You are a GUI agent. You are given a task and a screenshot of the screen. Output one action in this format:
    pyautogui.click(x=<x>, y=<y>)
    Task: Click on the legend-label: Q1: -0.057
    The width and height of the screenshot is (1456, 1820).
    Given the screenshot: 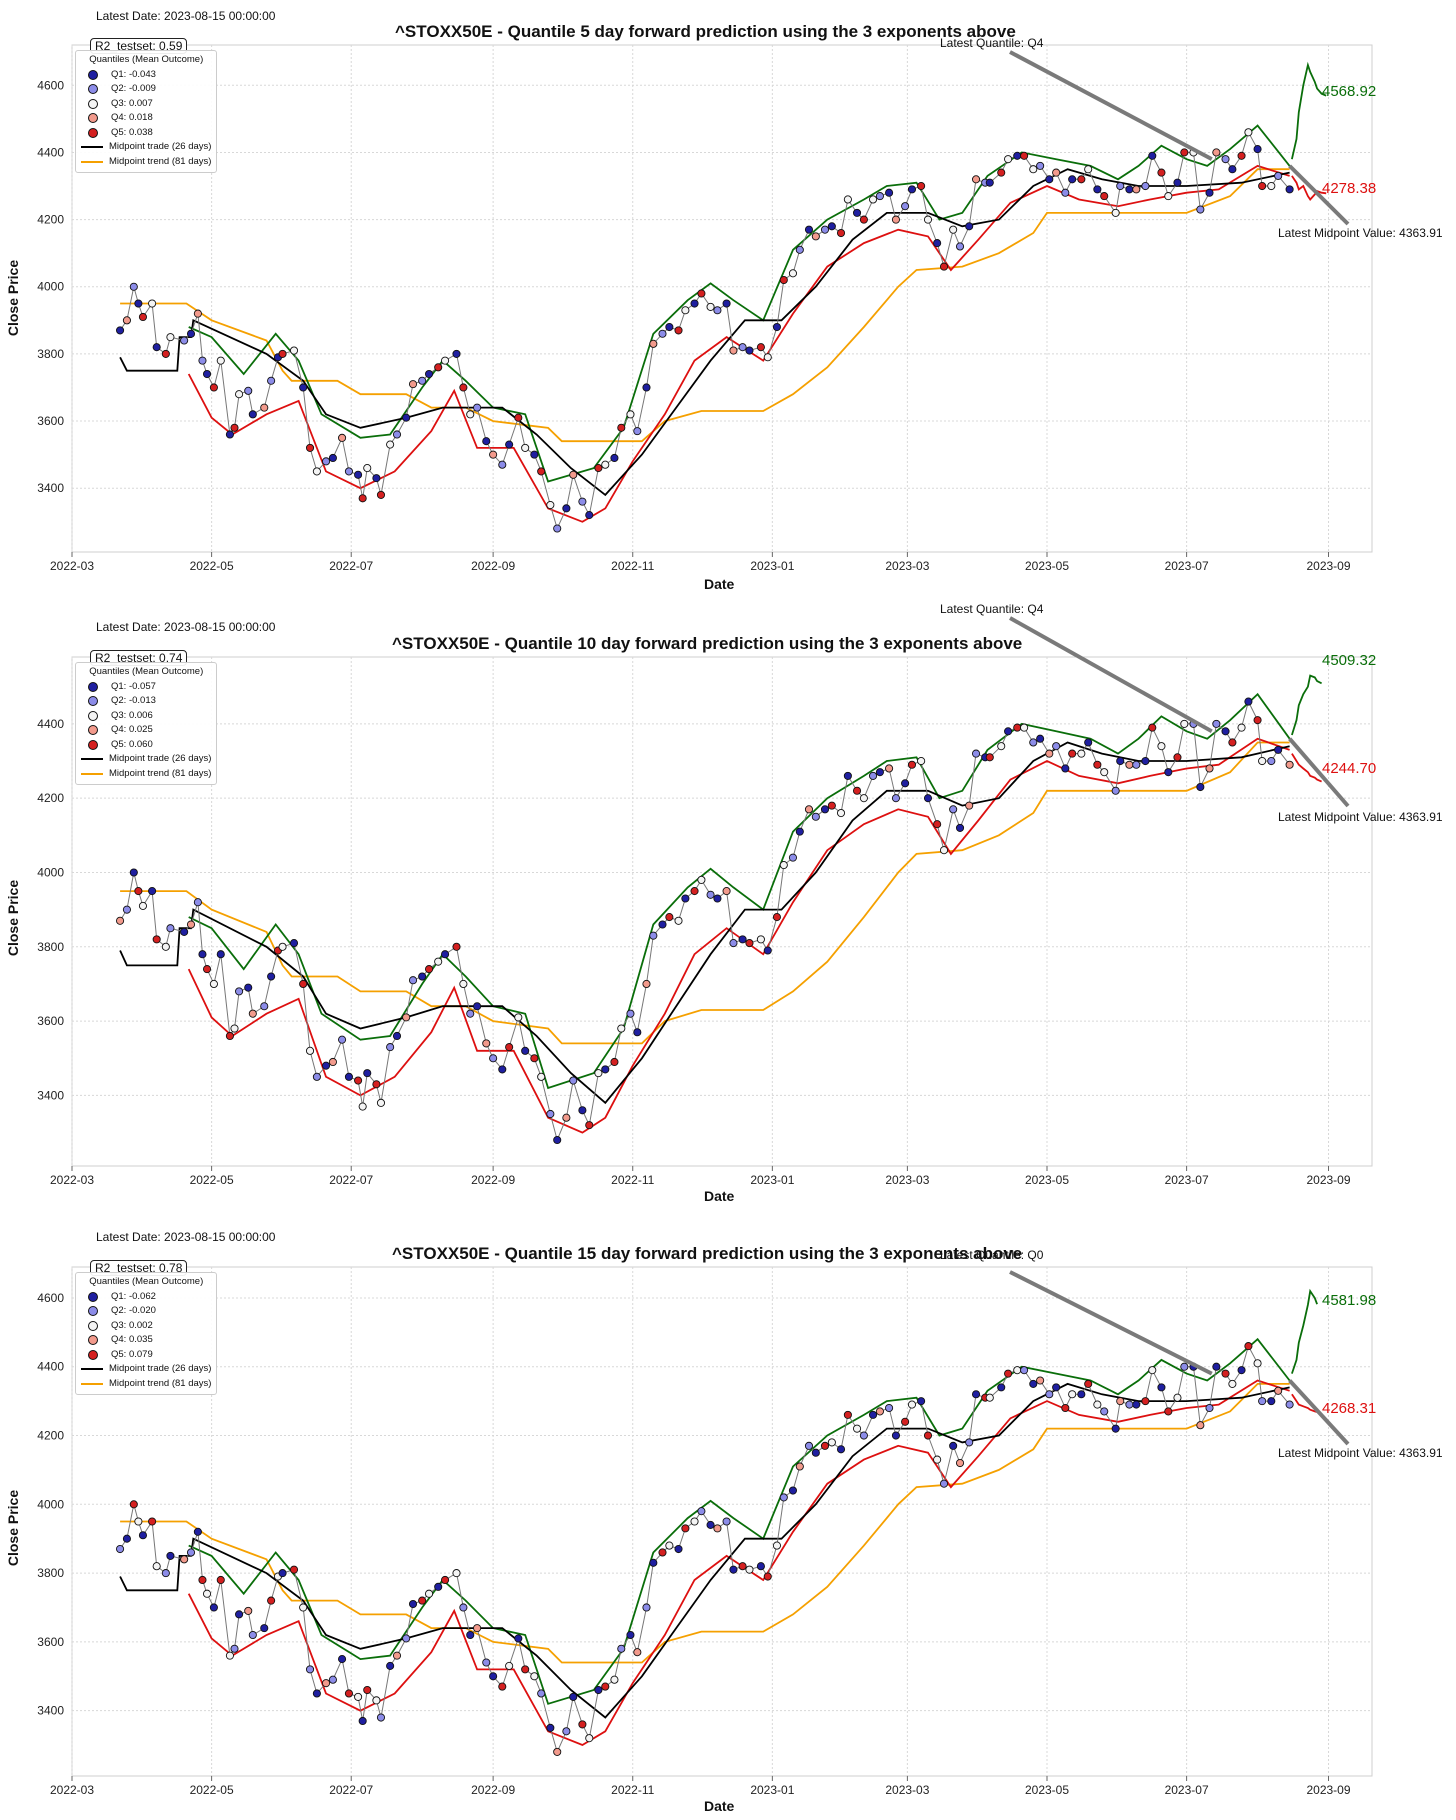 What is the action you would take?
    pyautogui.click(x=133, y=686)
    